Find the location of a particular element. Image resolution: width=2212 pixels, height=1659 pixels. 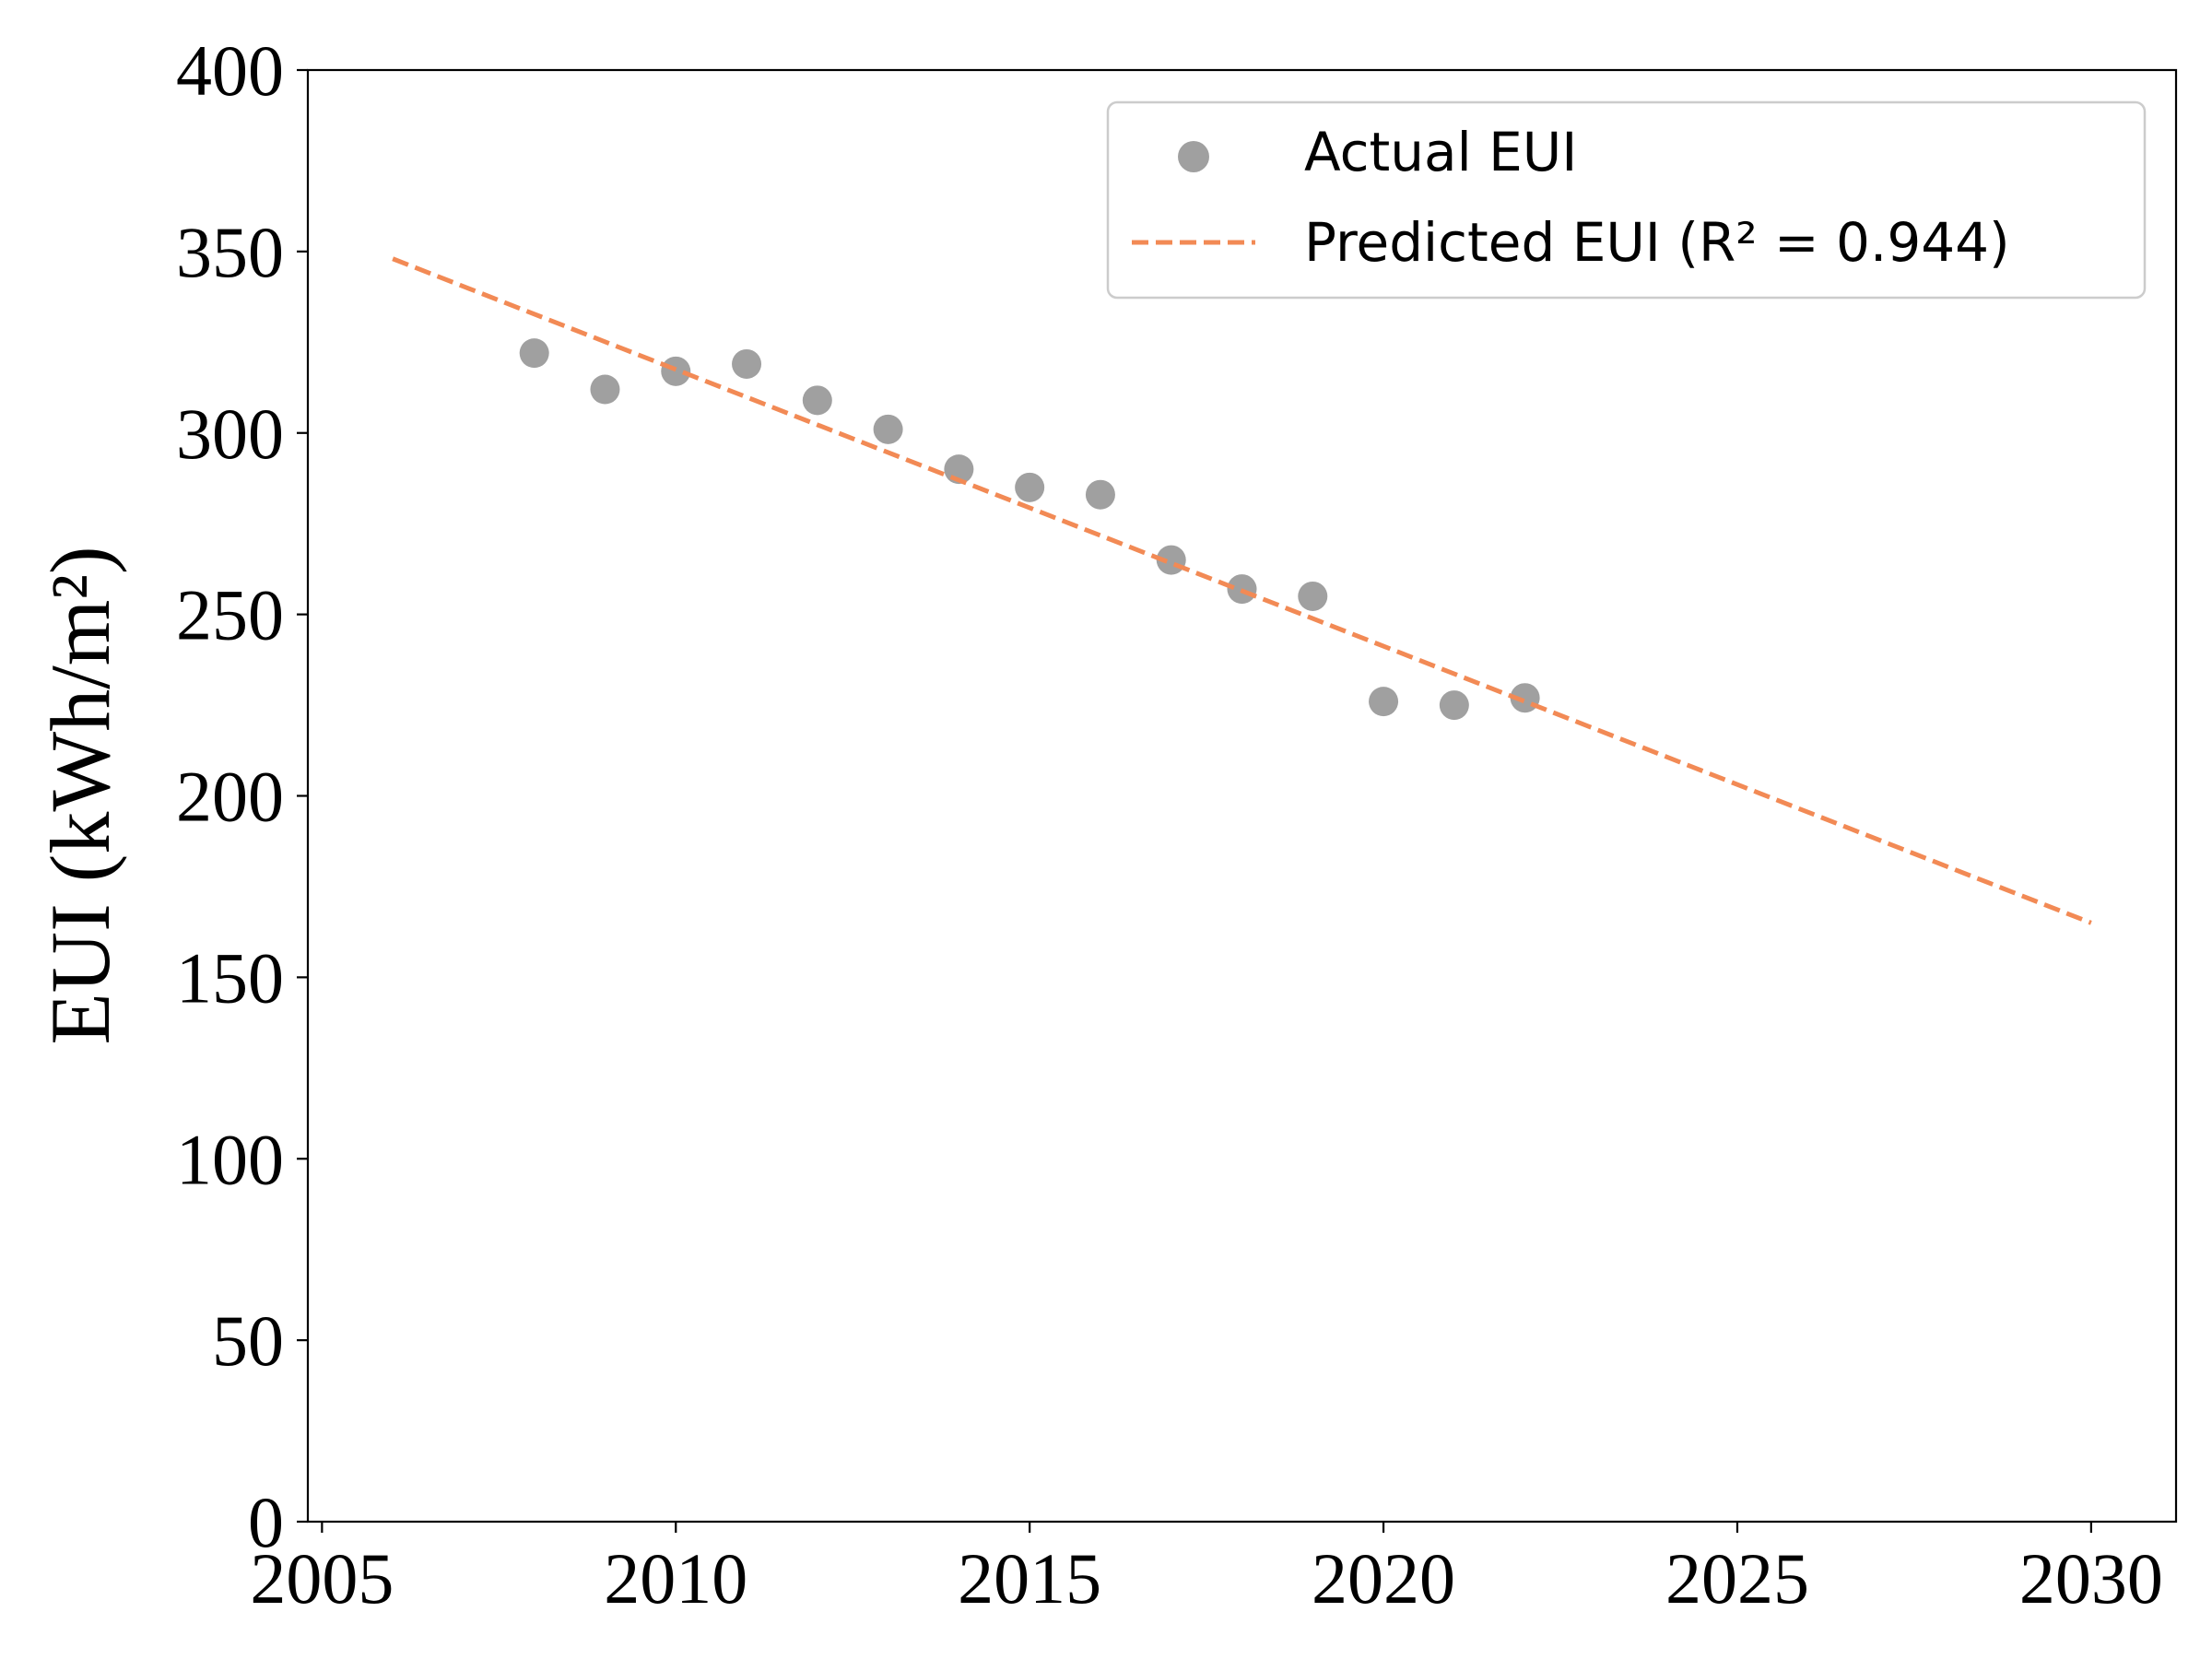

legend: Actual EUI Predicted EUI (R² = 0.944) is located at coordinates (1626, 200).